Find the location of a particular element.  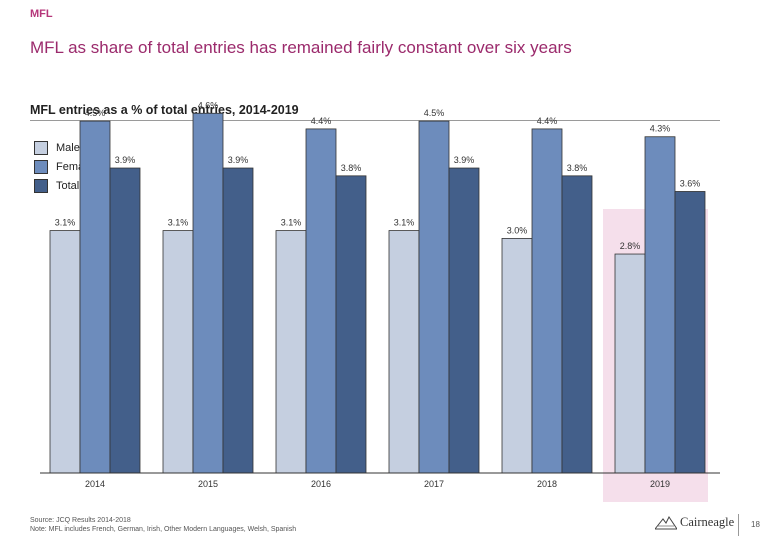

data-label-total-2015: 3.9% is located at coordinates (238, 160).